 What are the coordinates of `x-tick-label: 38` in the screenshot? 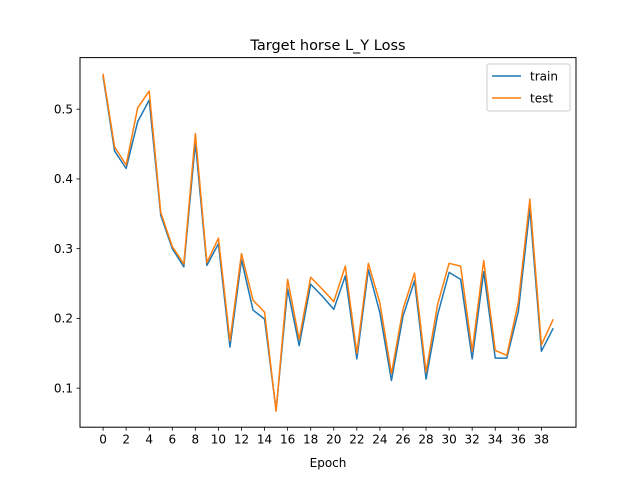 It's located at (541, 440).